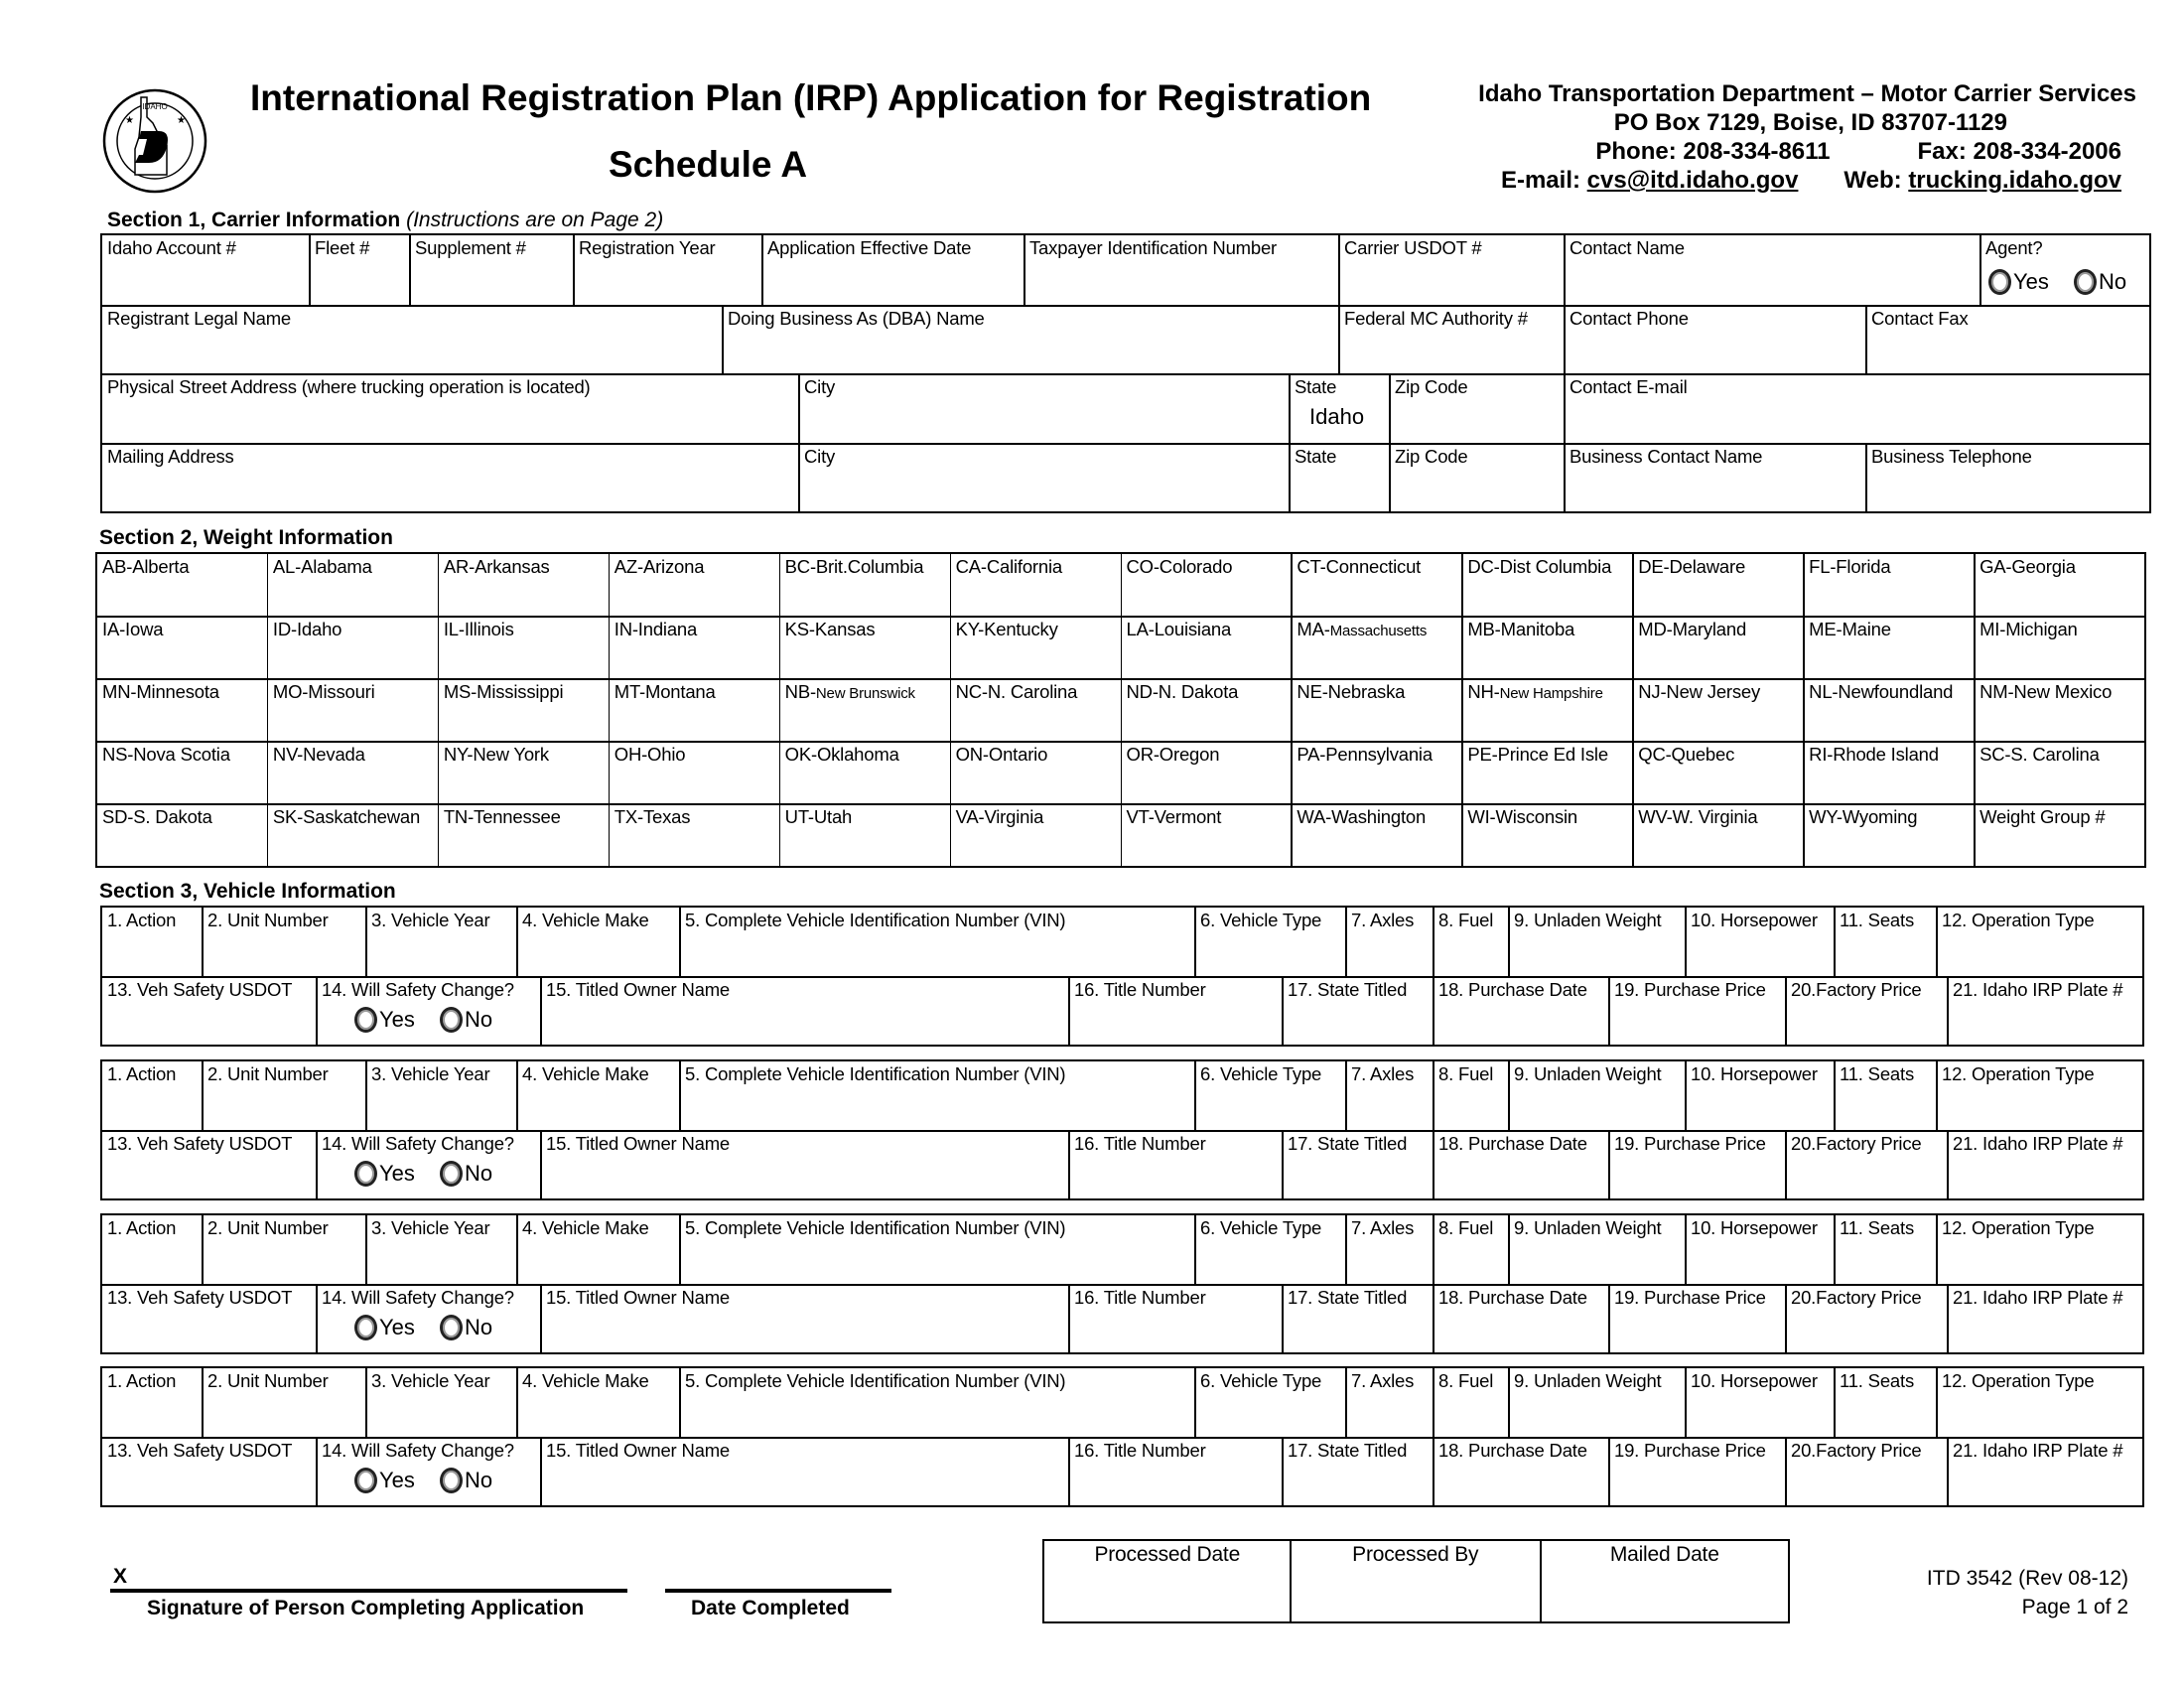  What do you see at coordinates (1167, 1581) in the screenshot?
I see `field-processed-date: Processed Date` at bounding box center [1167, 1581].